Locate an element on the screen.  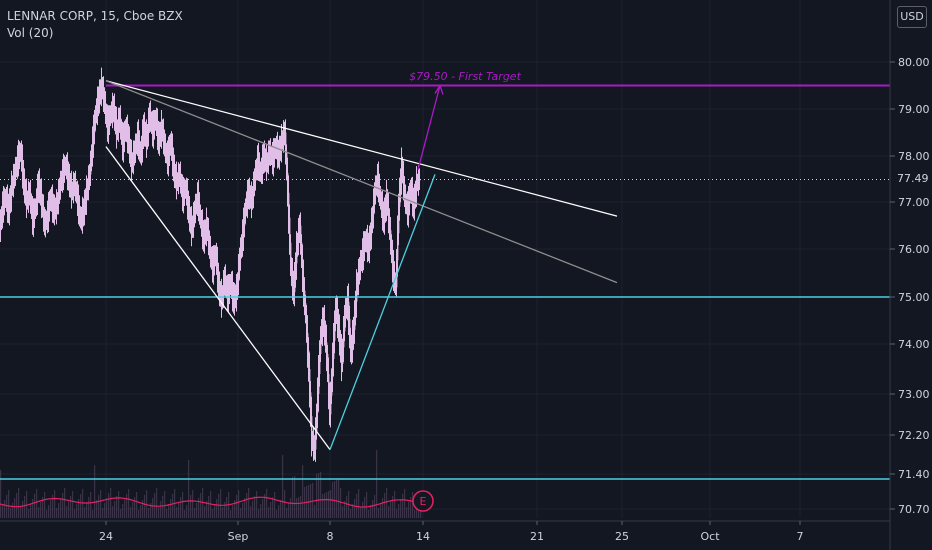
symbol-title: LENNAR CORP, 15, Cboe BZX is located at coordinates (95, 16).